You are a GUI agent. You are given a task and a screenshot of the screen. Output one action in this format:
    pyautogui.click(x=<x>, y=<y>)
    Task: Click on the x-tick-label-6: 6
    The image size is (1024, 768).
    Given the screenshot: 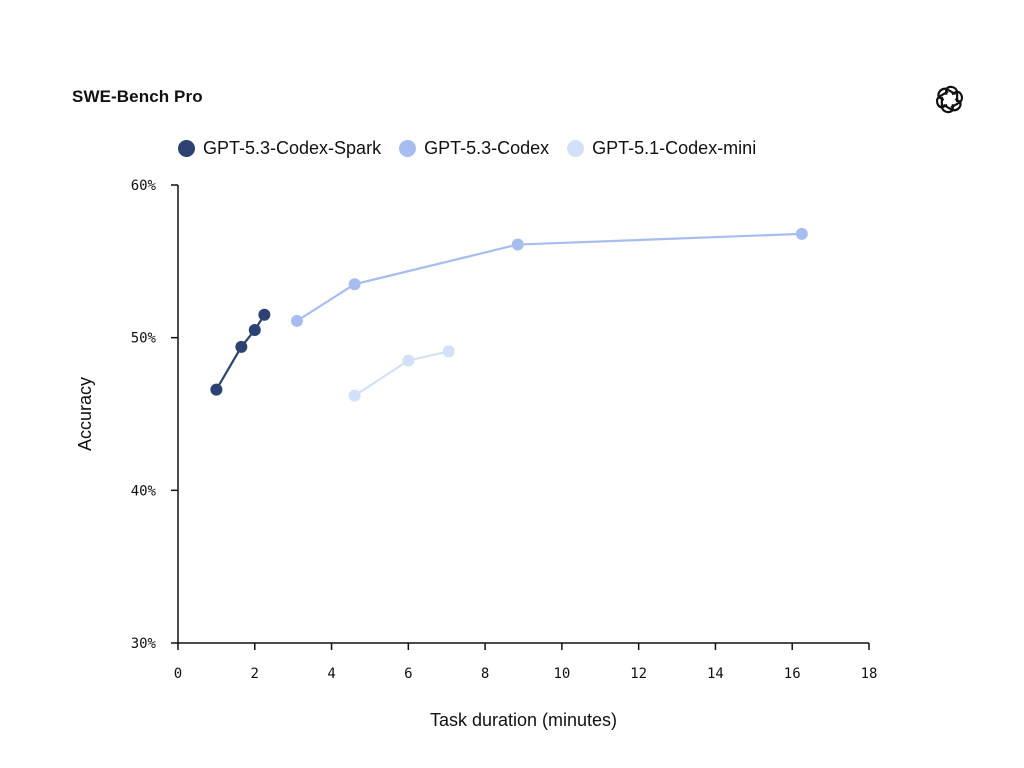 What is the action you would take?
    pyautogui.click(x=408, y=674)
    